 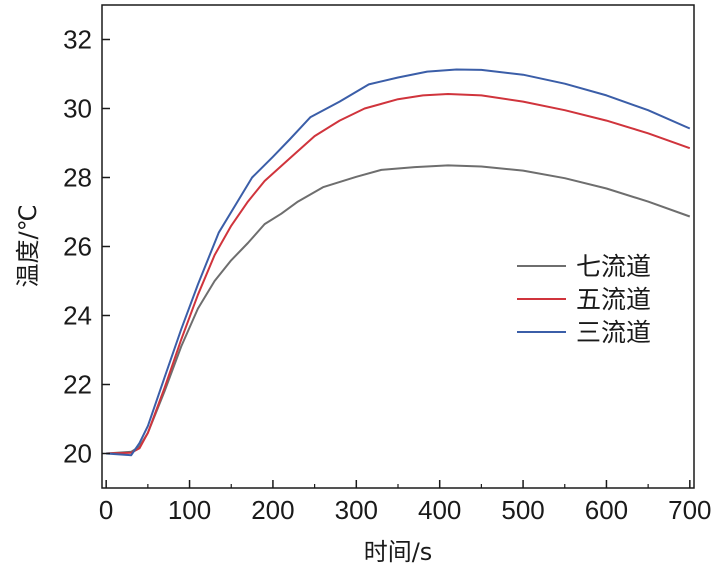 I want to click on y-tick-label: 22, so click(x=77, y=385).